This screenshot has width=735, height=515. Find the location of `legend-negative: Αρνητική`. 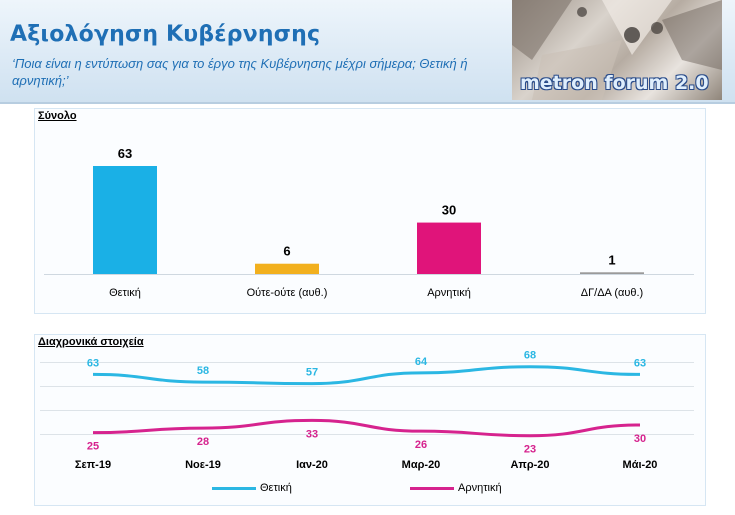

legend-negative: Αρνητική is located at coordinates (456, 488).